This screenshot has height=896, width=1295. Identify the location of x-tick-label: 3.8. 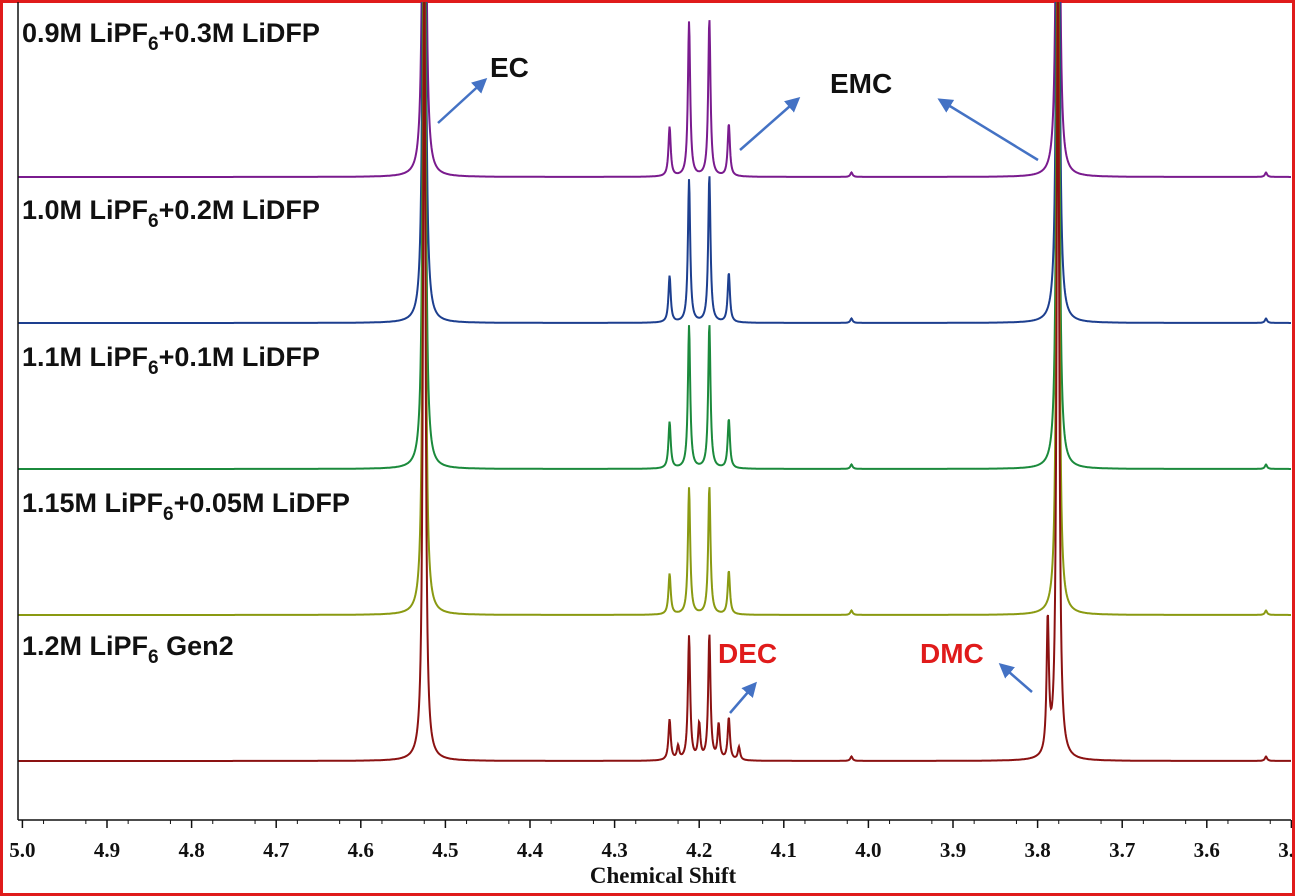
(1037, 850).